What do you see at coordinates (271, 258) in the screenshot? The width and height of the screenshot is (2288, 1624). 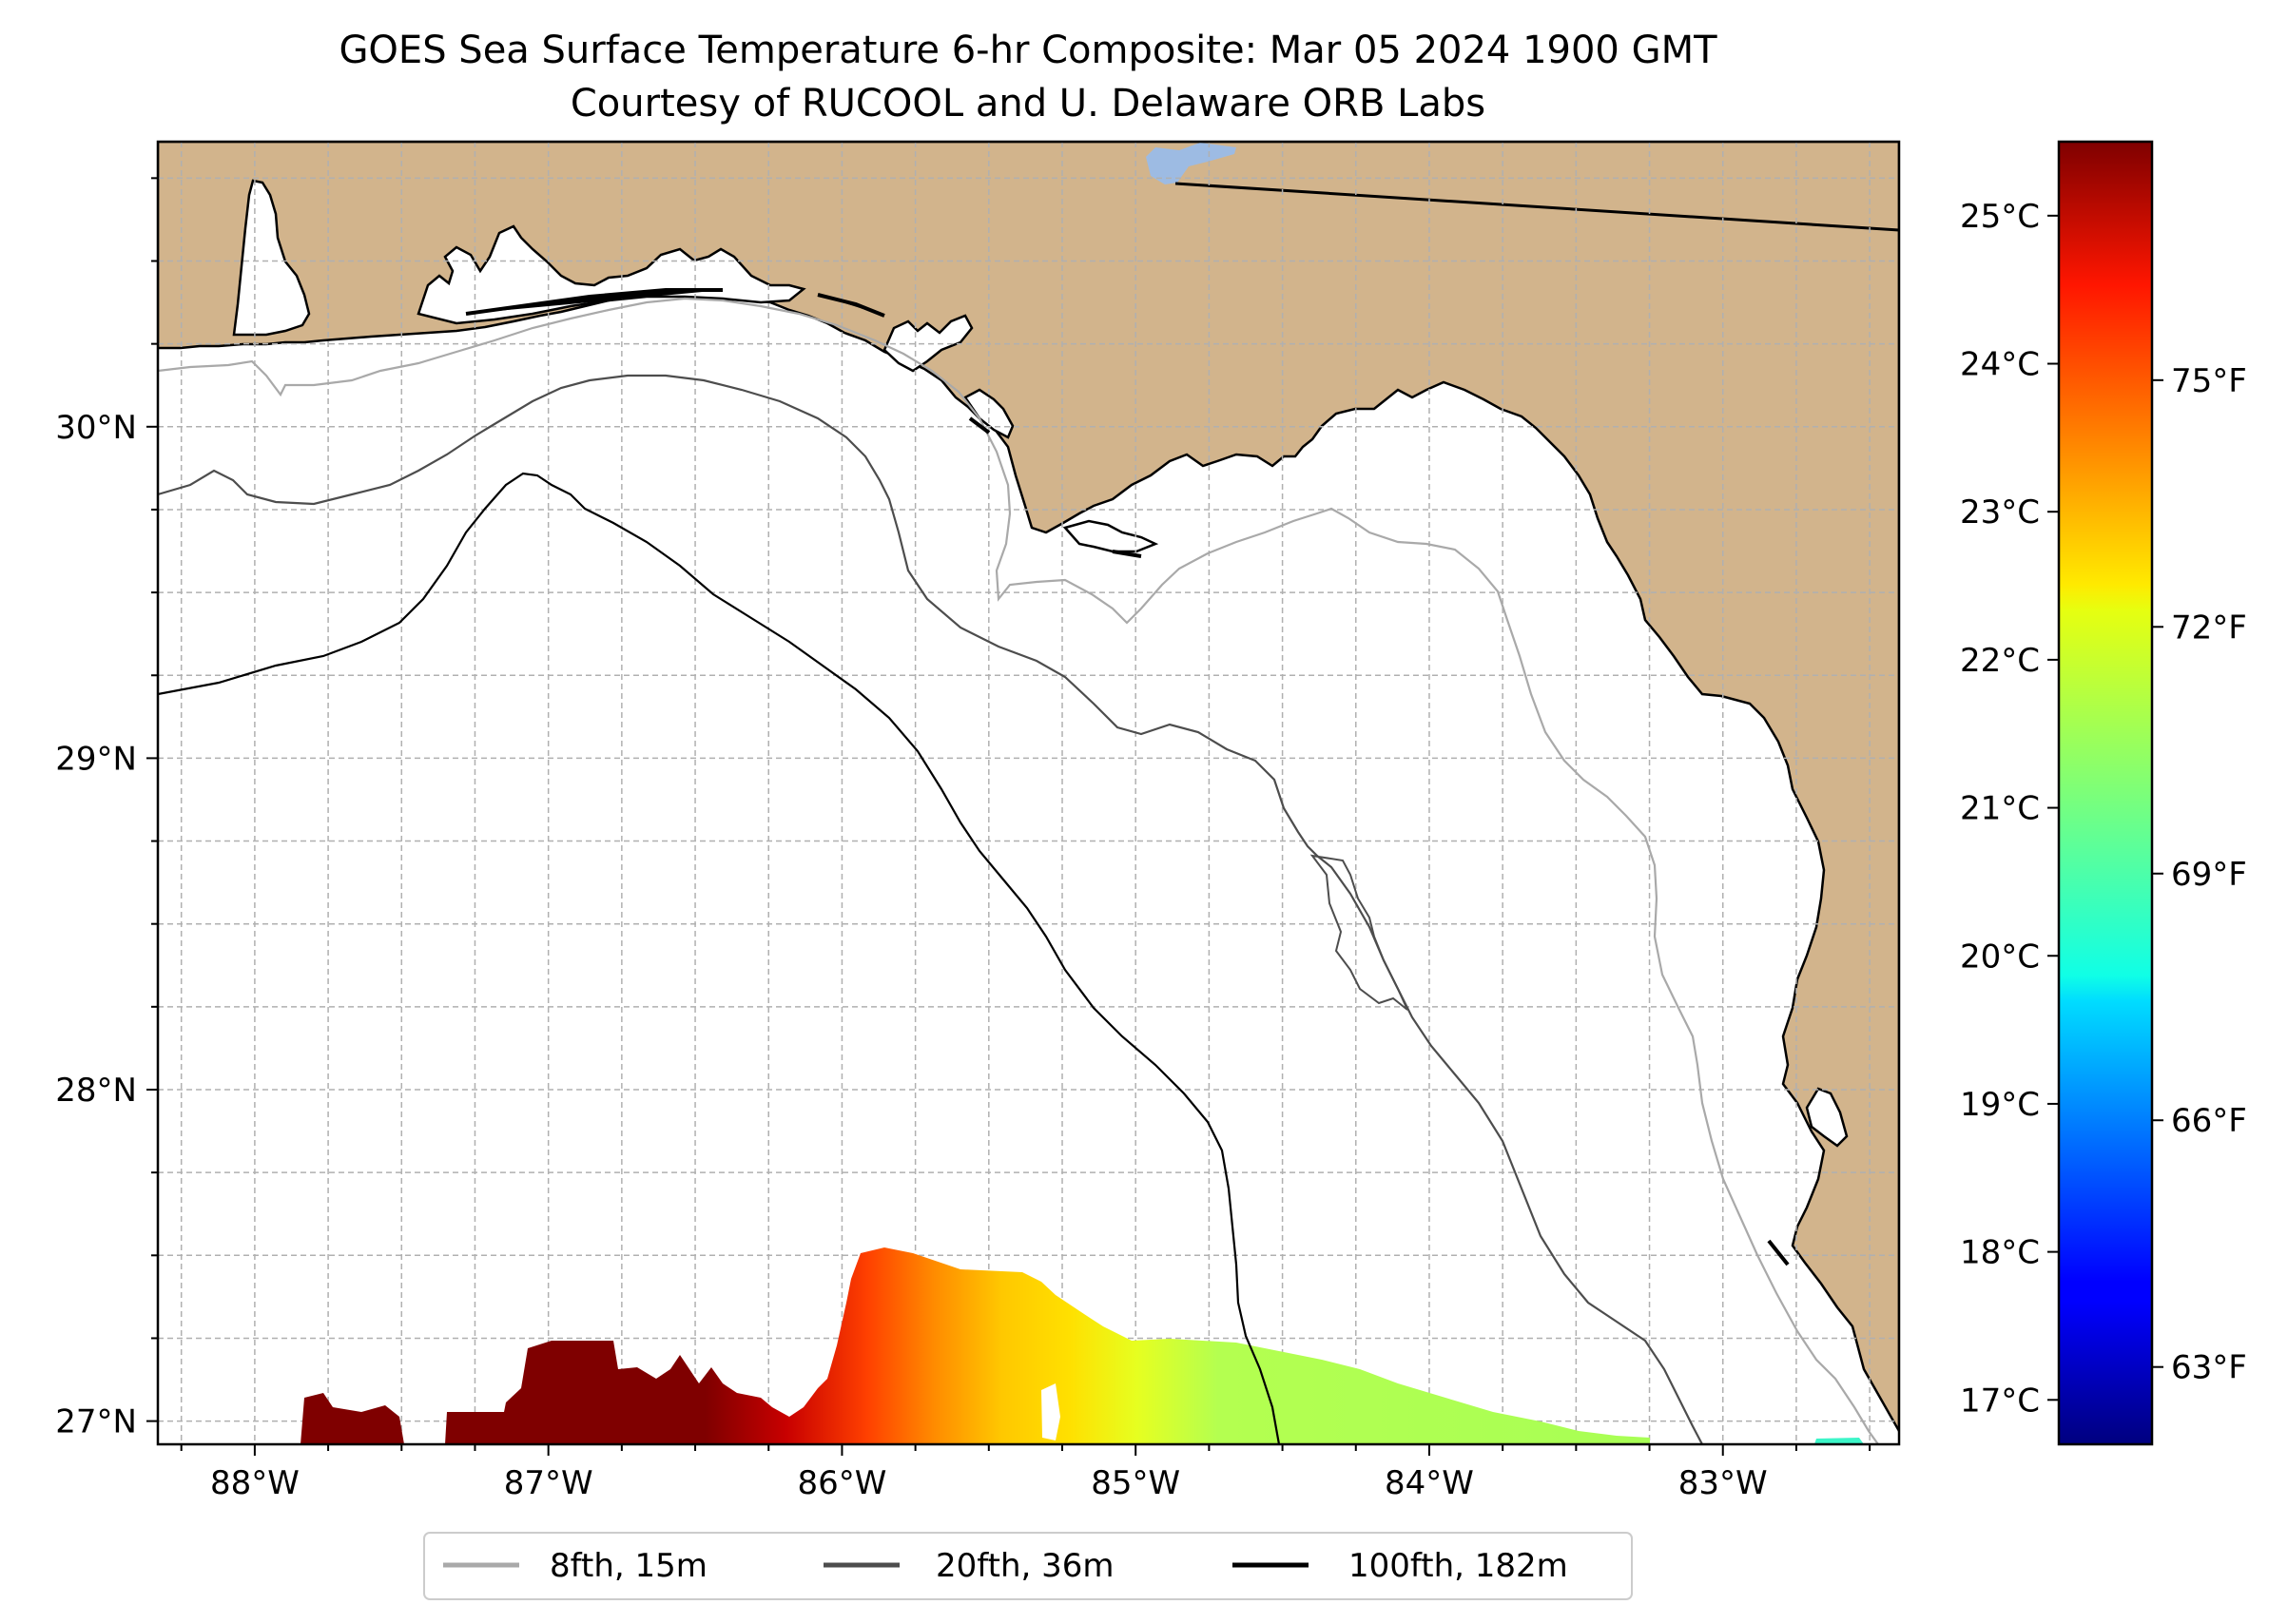 I see `mobile-bay` at bounding box center [271, 258].